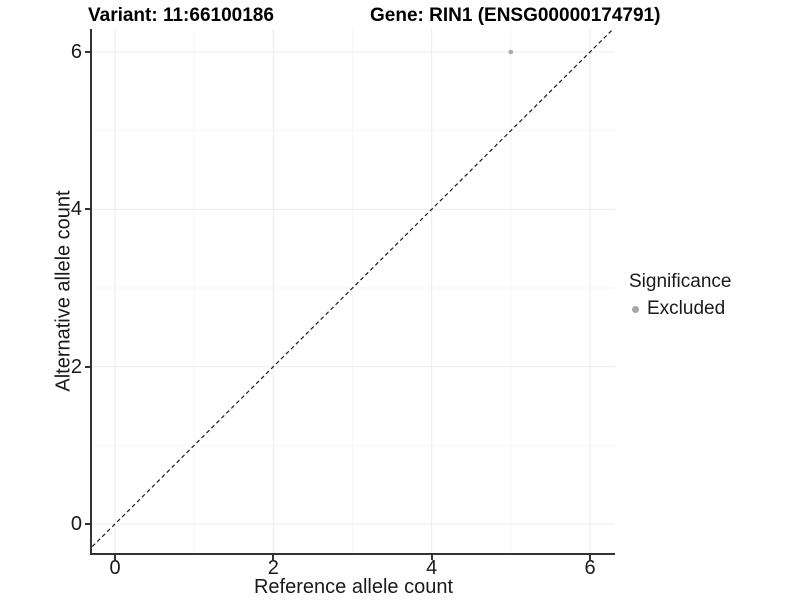 The image size is (800, 600). What do you see at coordinates (353, 587) in the screenshot?
I see `x-axis-title: Reference allele count` at bounding box center [353, 587].